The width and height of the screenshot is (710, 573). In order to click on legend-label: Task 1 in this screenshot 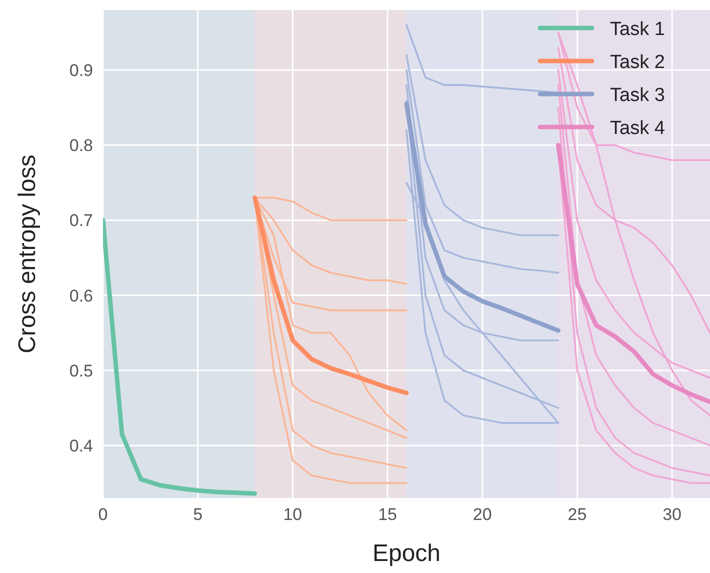, I will do `click(637, 29)`.